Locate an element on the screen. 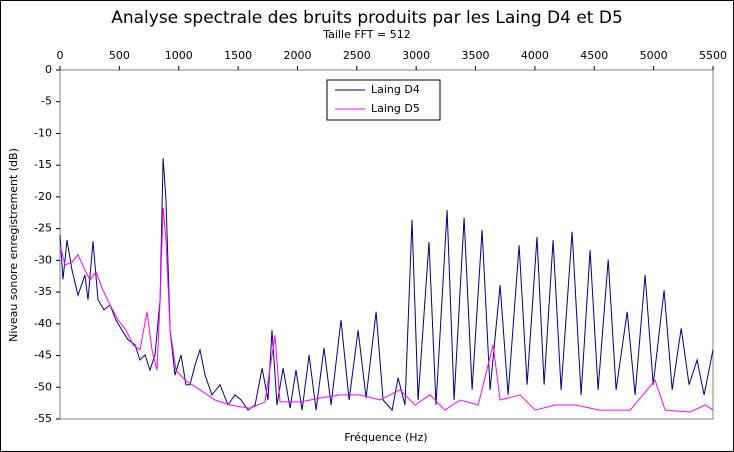 Image resolution: width=734 pixels, height=452 pixels. x-tick-label: 4000 is located at coordinates (535, 55).